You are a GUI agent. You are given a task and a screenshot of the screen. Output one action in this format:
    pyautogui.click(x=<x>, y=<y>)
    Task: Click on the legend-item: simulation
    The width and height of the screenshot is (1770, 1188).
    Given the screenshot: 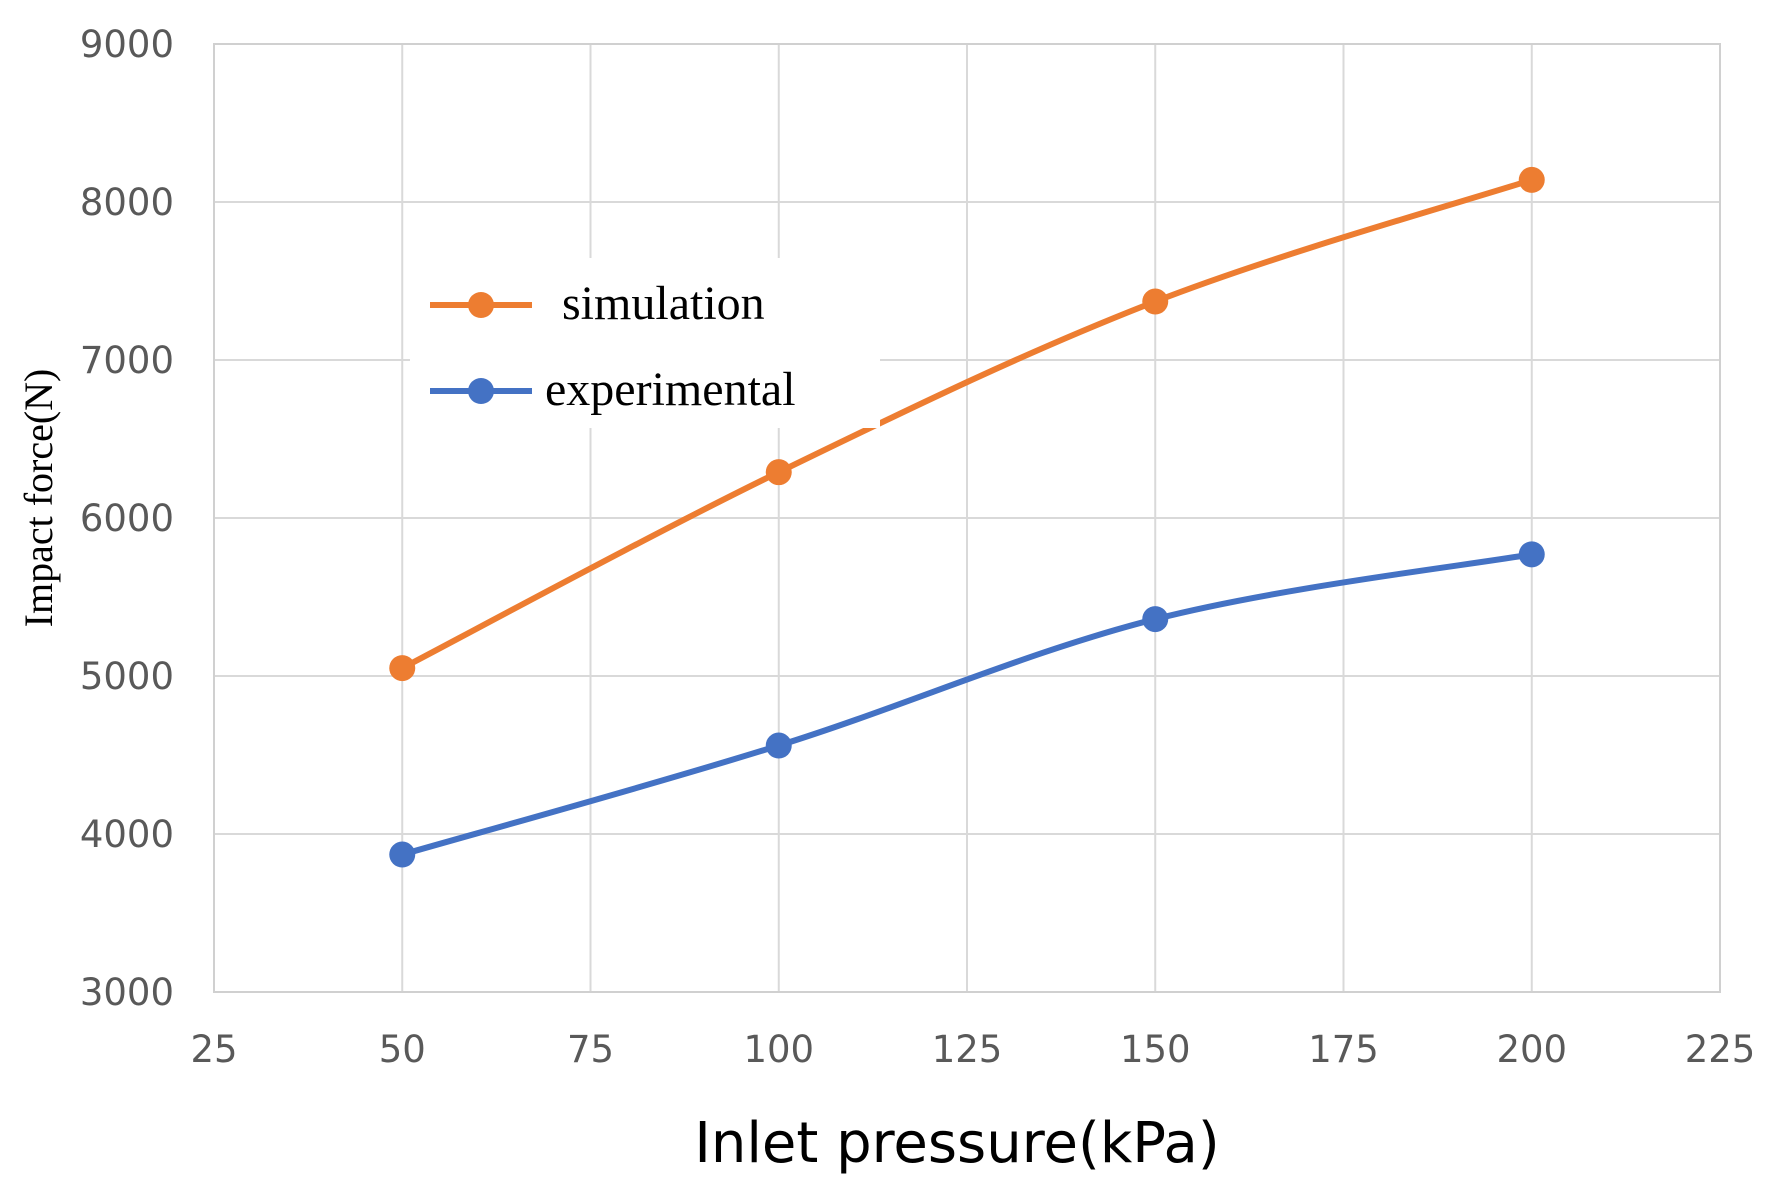 What is the action you would take?
    pyautogui.click(x=597, y=303)
    